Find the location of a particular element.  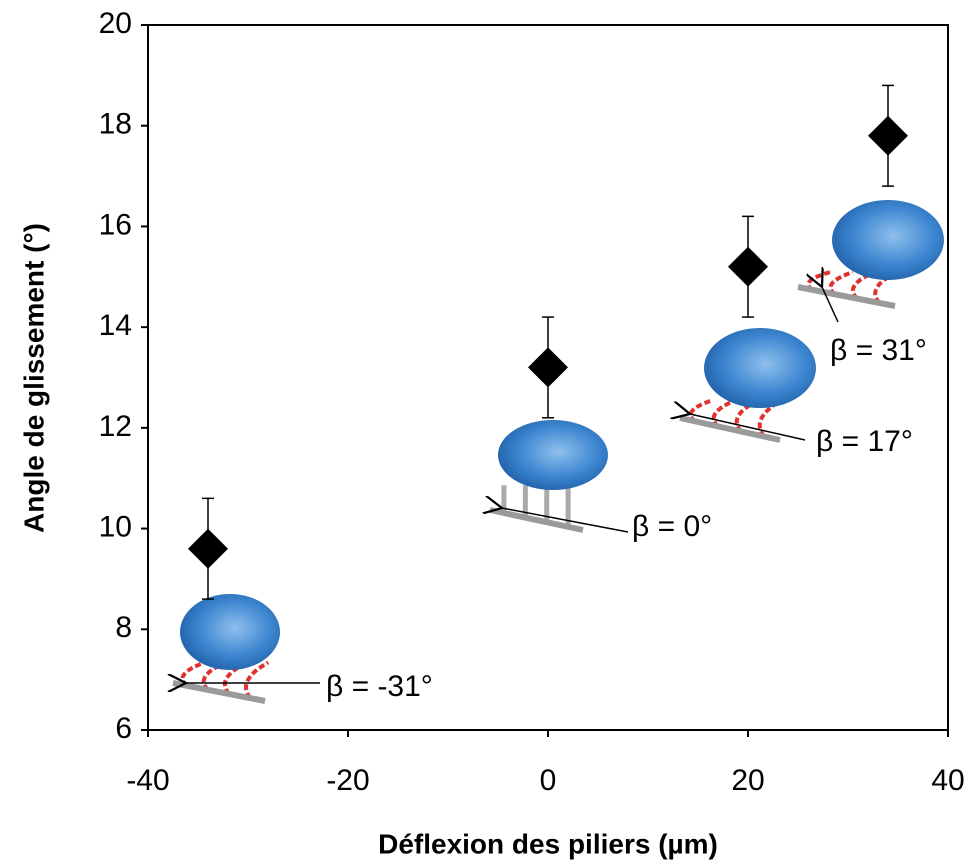

annotation: β = 31° is located at coordinates (878, 350).